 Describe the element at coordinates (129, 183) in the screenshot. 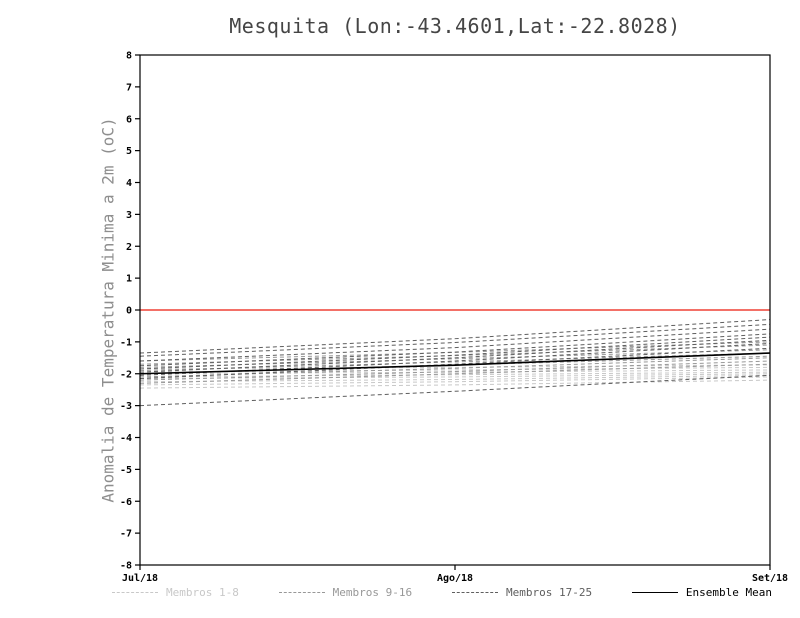

I see `y-tick-label: 4` at that location.